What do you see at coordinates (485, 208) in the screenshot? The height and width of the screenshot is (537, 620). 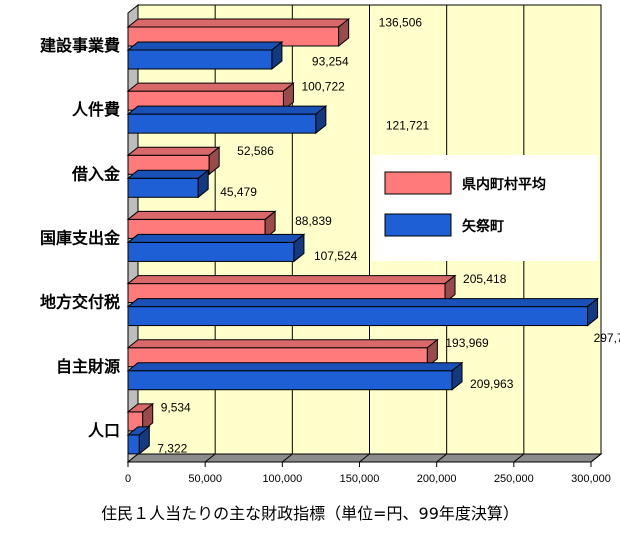 I see `legend-box` at bounding box center [485, 208].